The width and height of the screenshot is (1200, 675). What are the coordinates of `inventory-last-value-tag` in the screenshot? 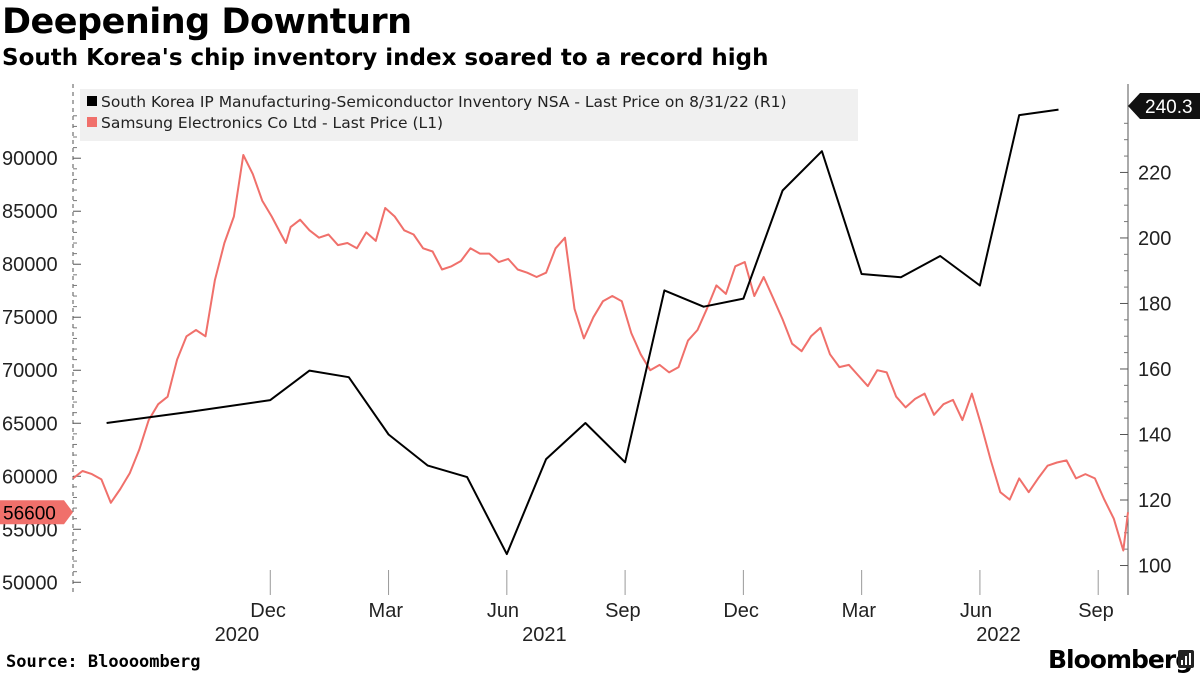 It's located at (1164, 105).